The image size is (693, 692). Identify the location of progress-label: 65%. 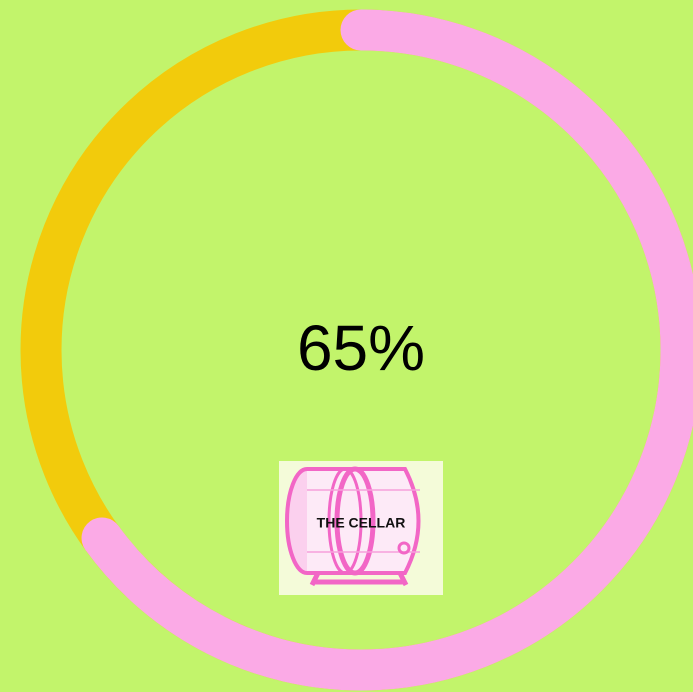
(361, 348).